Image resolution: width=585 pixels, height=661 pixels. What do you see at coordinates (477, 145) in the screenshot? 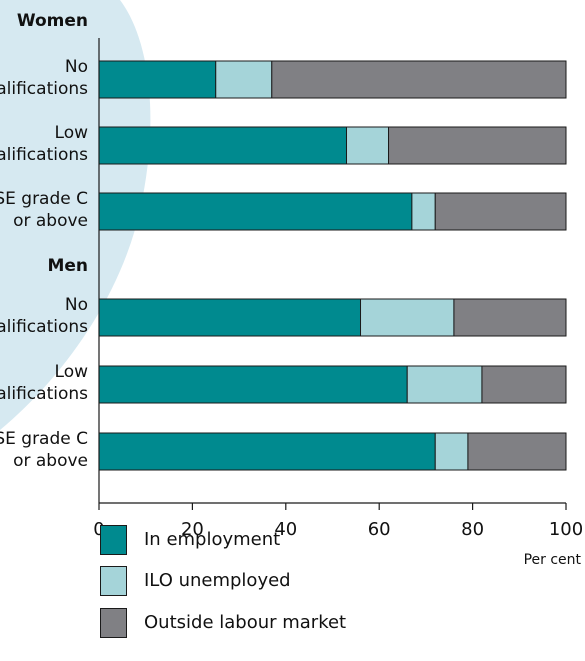
I see `bar-women-1-outside-labour-market` at bounding box center [477, 145].